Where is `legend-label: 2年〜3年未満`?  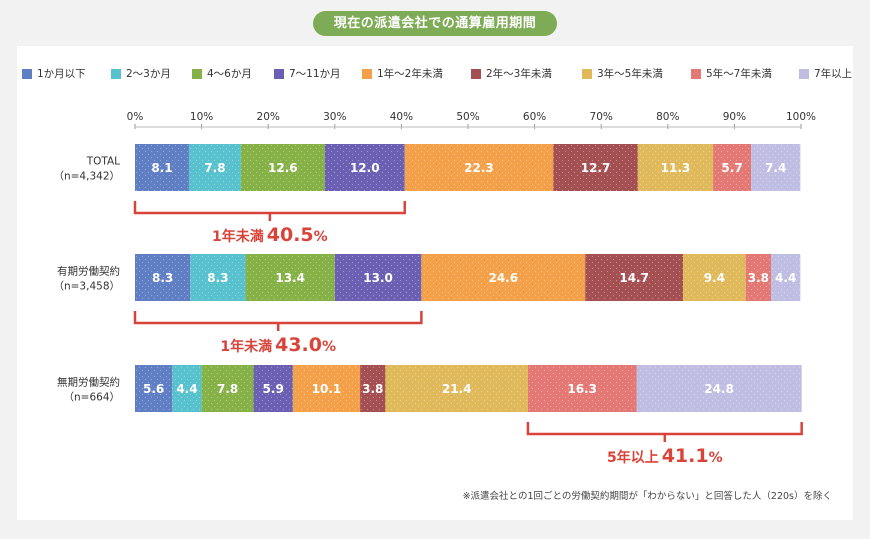
legend-label: 2年〜3年未満 is located at coordinates (519, 74).